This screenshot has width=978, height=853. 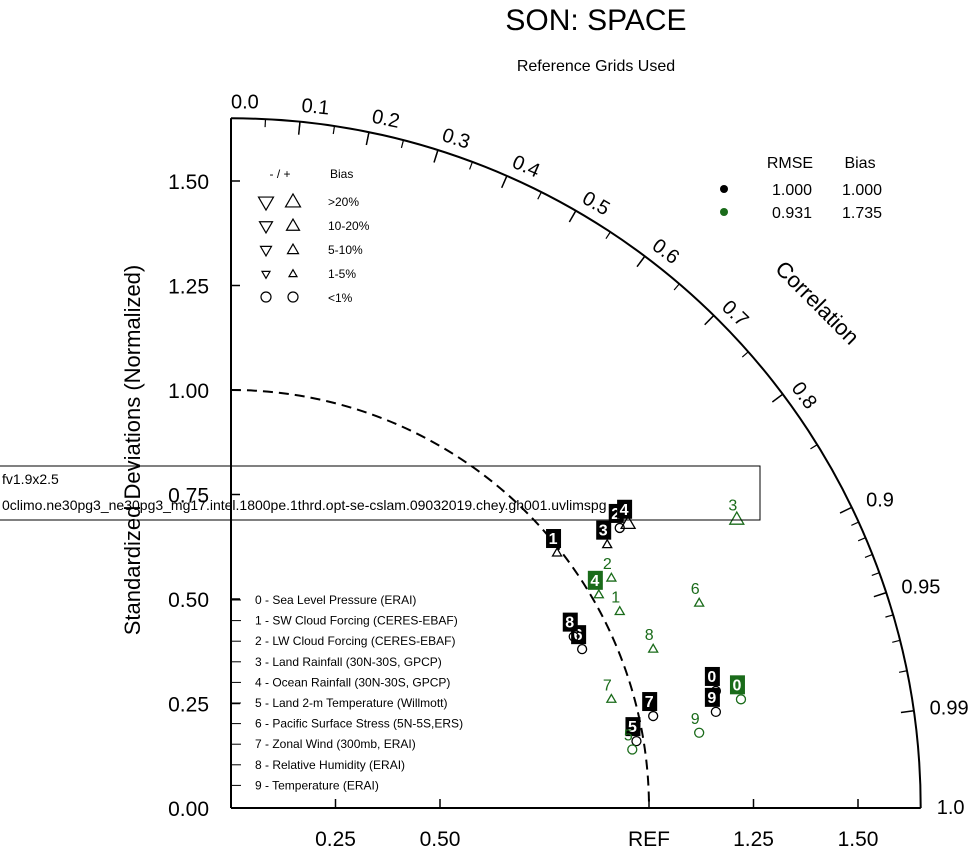 I want to click on data-point-label: 7, so click(x=649, y=702).